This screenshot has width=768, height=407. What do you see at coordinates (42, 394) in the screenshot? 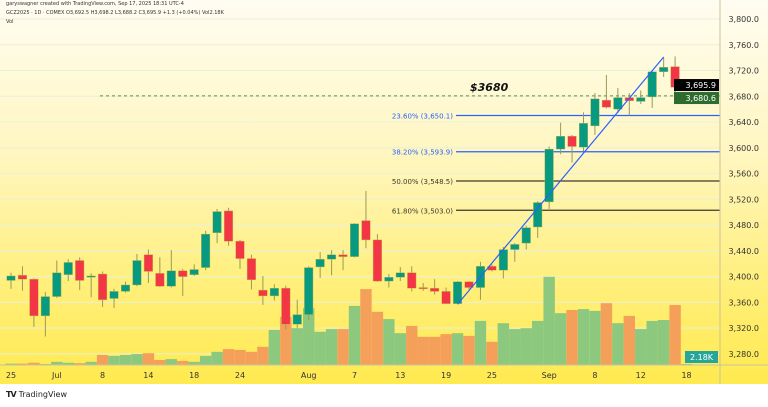
I see `brand-name: TradingView` at bounding box center [42, 394].